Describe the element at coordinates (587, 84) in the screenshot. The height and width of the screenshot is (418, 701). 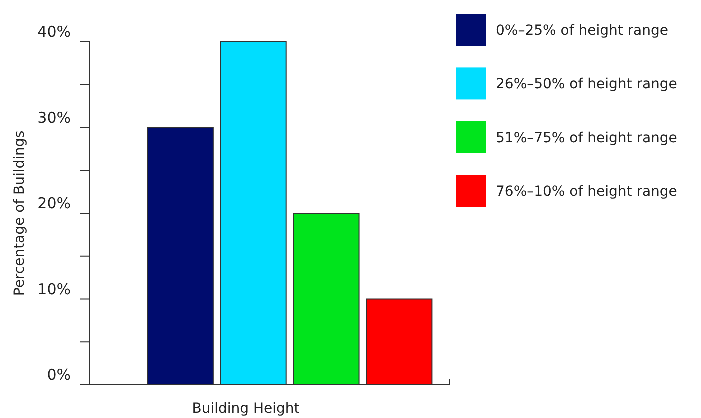
I see `legend-label: 26%–50% of height range` at that location.